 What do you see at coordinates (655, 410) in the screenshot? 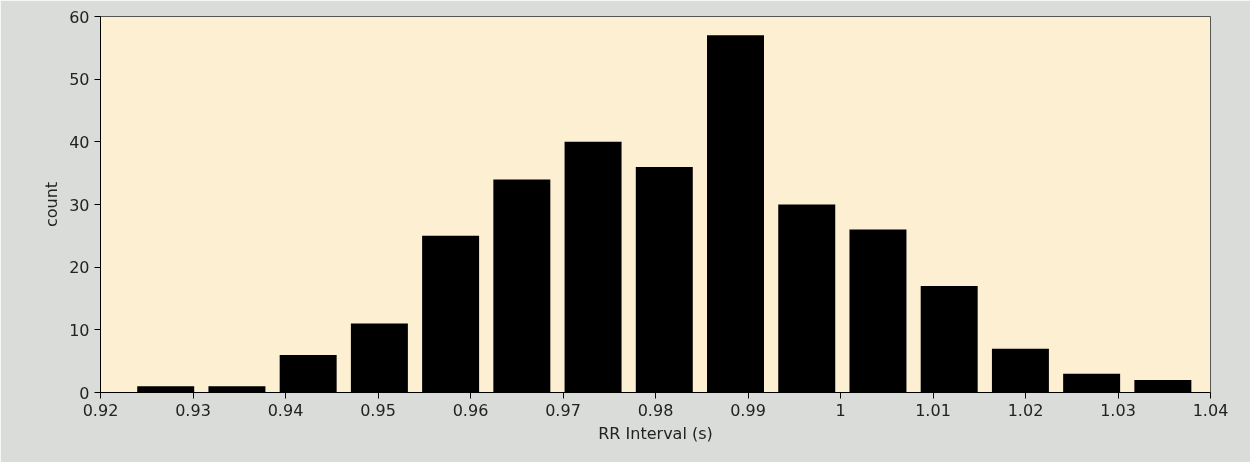
I see `x-tick-label: 0.98` at bounding box center [655, 410].